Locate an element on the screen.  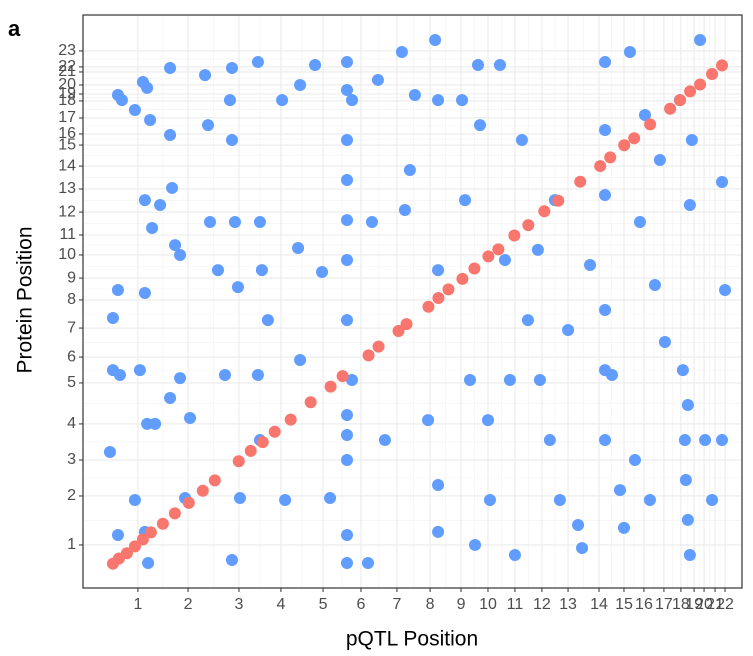
x-tick-label: 17 is located at coordinates (664, 604).